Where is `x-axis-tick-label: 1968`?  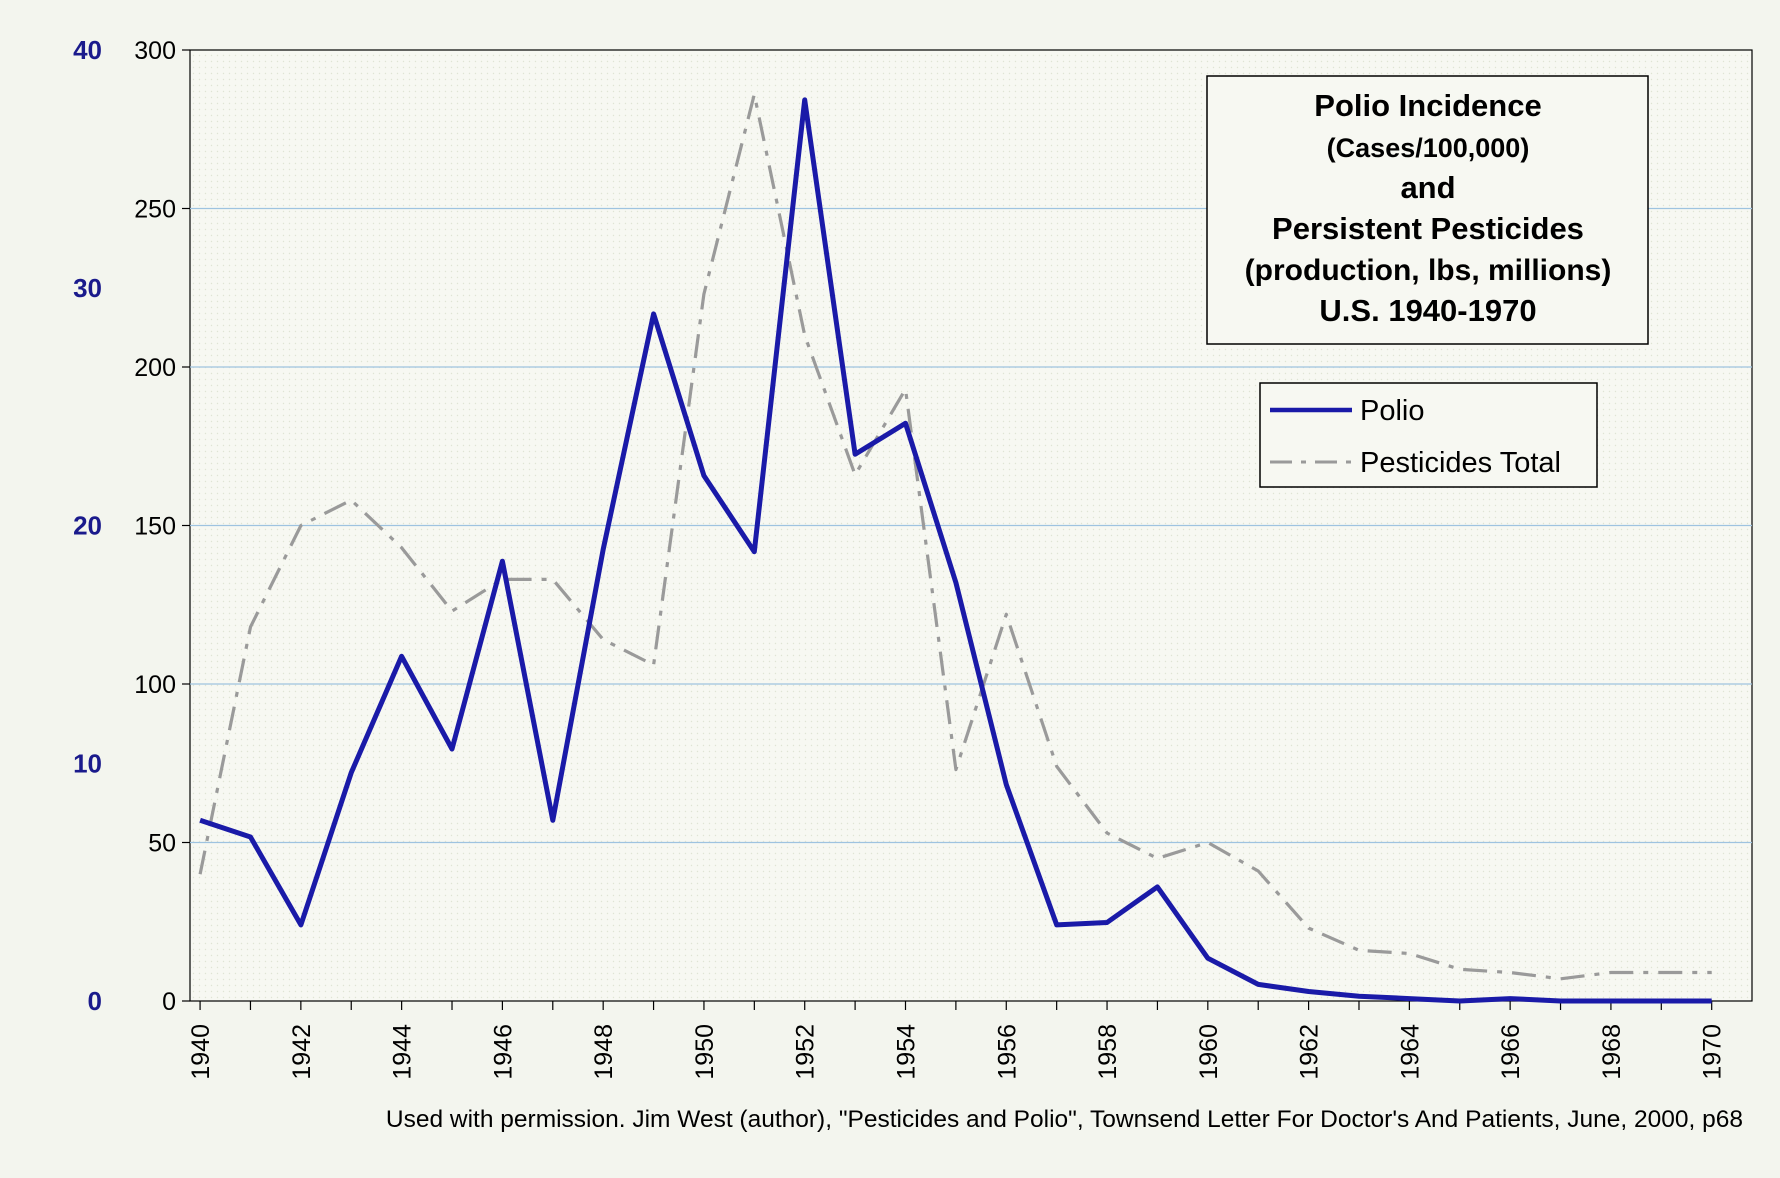
x-axis-tick-label: 1968 is located at coordinates (1612, 1052).